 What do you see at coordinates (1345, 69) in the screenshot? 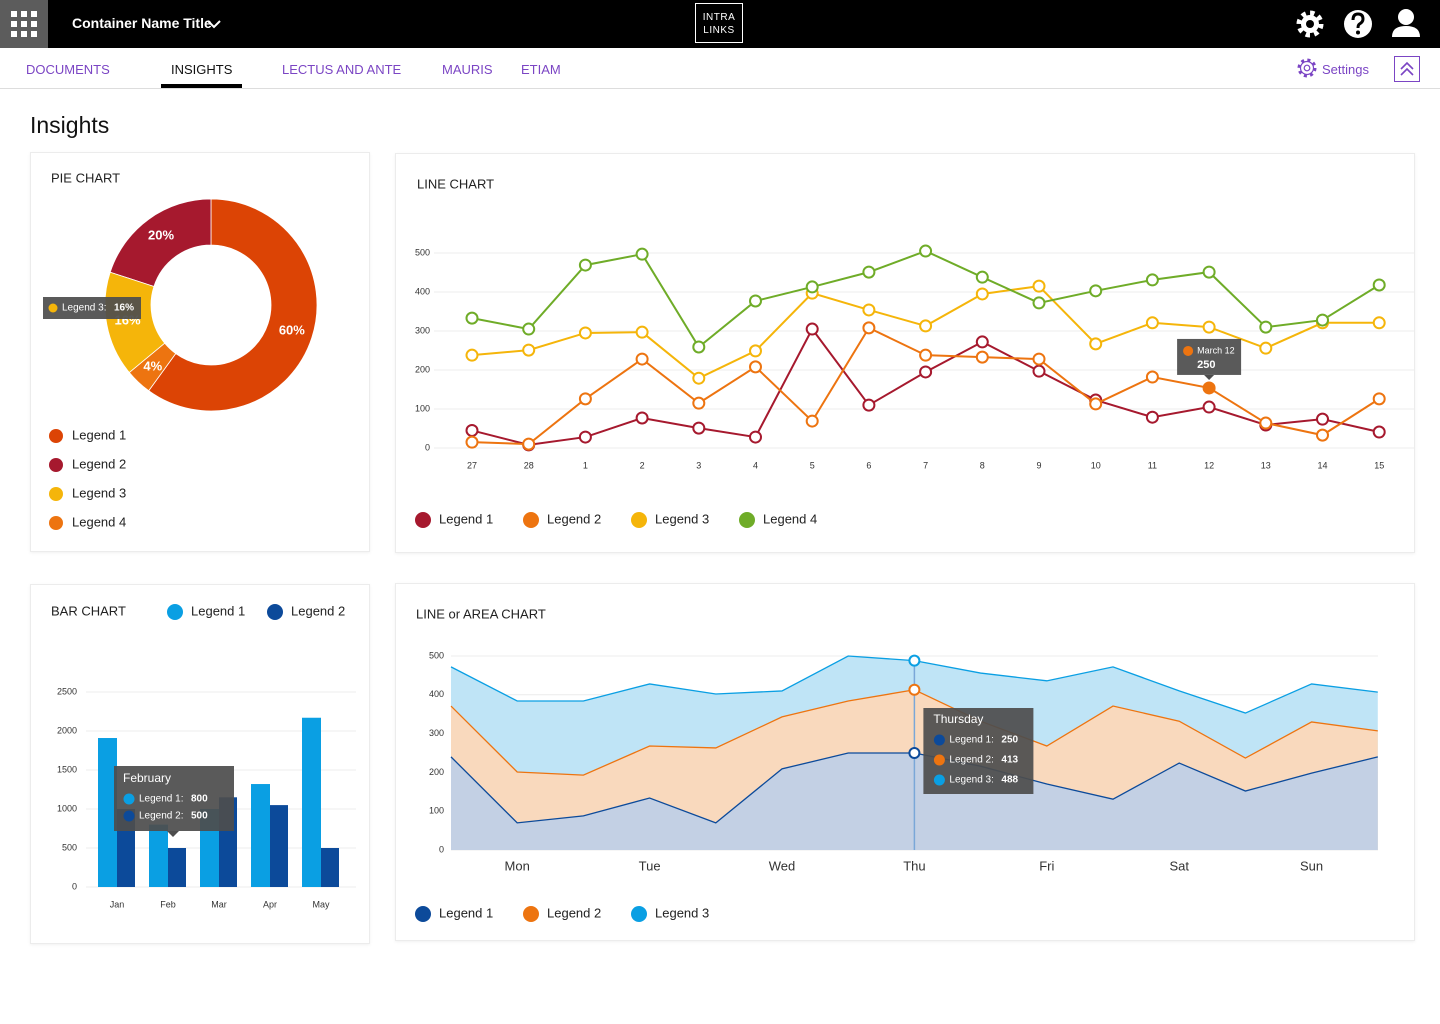
I see `settings-link: Settings` at bounding box center [1345, 69].